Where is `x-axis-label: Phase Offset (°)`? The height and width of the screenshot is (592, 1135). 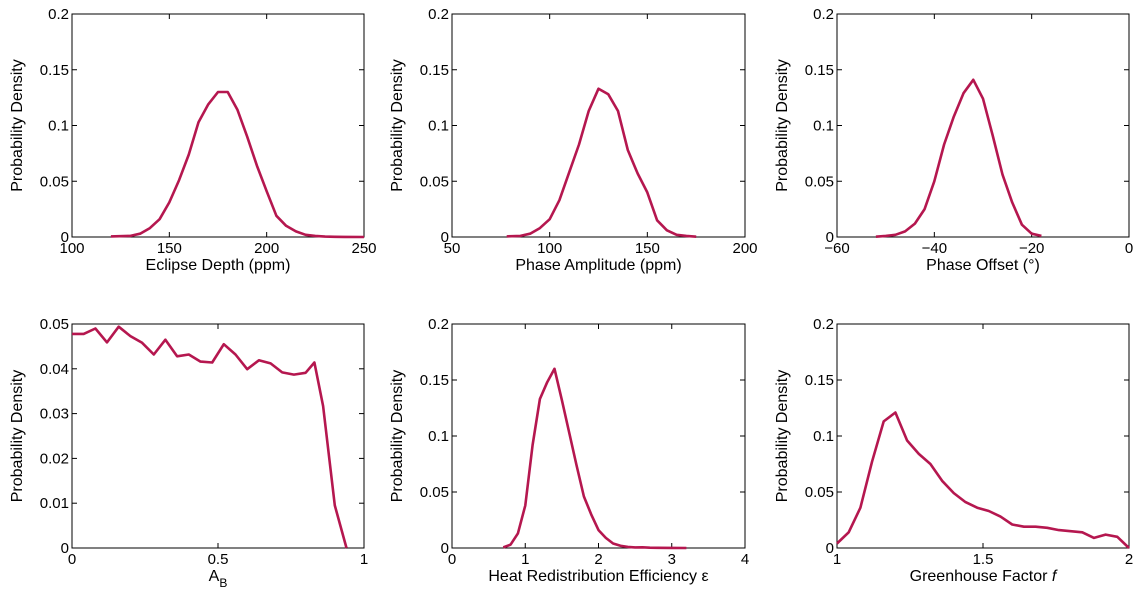
x-axis-label: Phase Offset (°) is located at coordinates (983, 265).